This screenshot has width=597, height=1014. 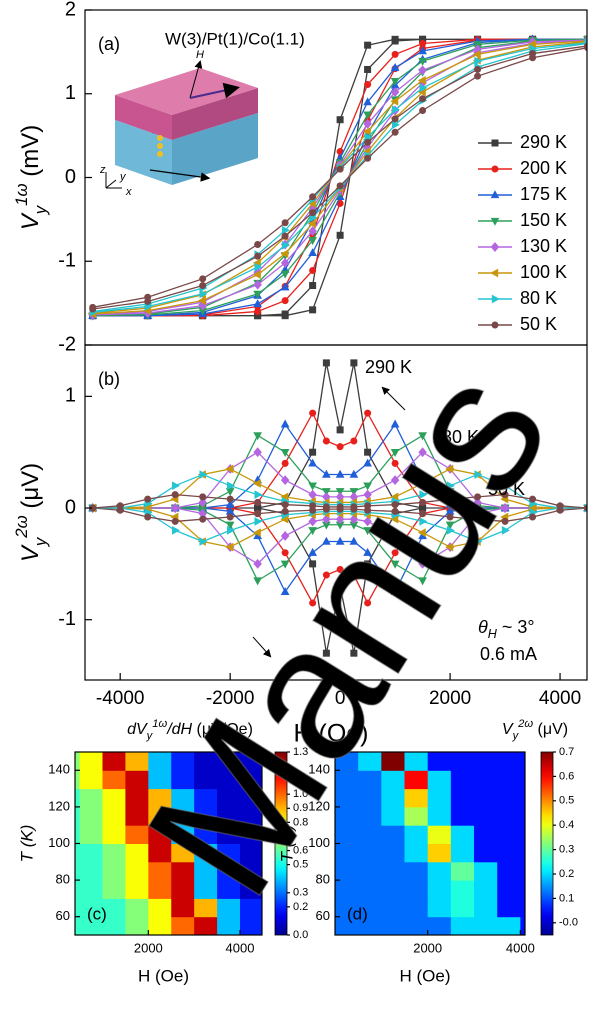 What do you see at coordinates (568, 923) in the screenshot?
I see `colorbar-tick-label: -0.0` at bounding box center [568, 923].